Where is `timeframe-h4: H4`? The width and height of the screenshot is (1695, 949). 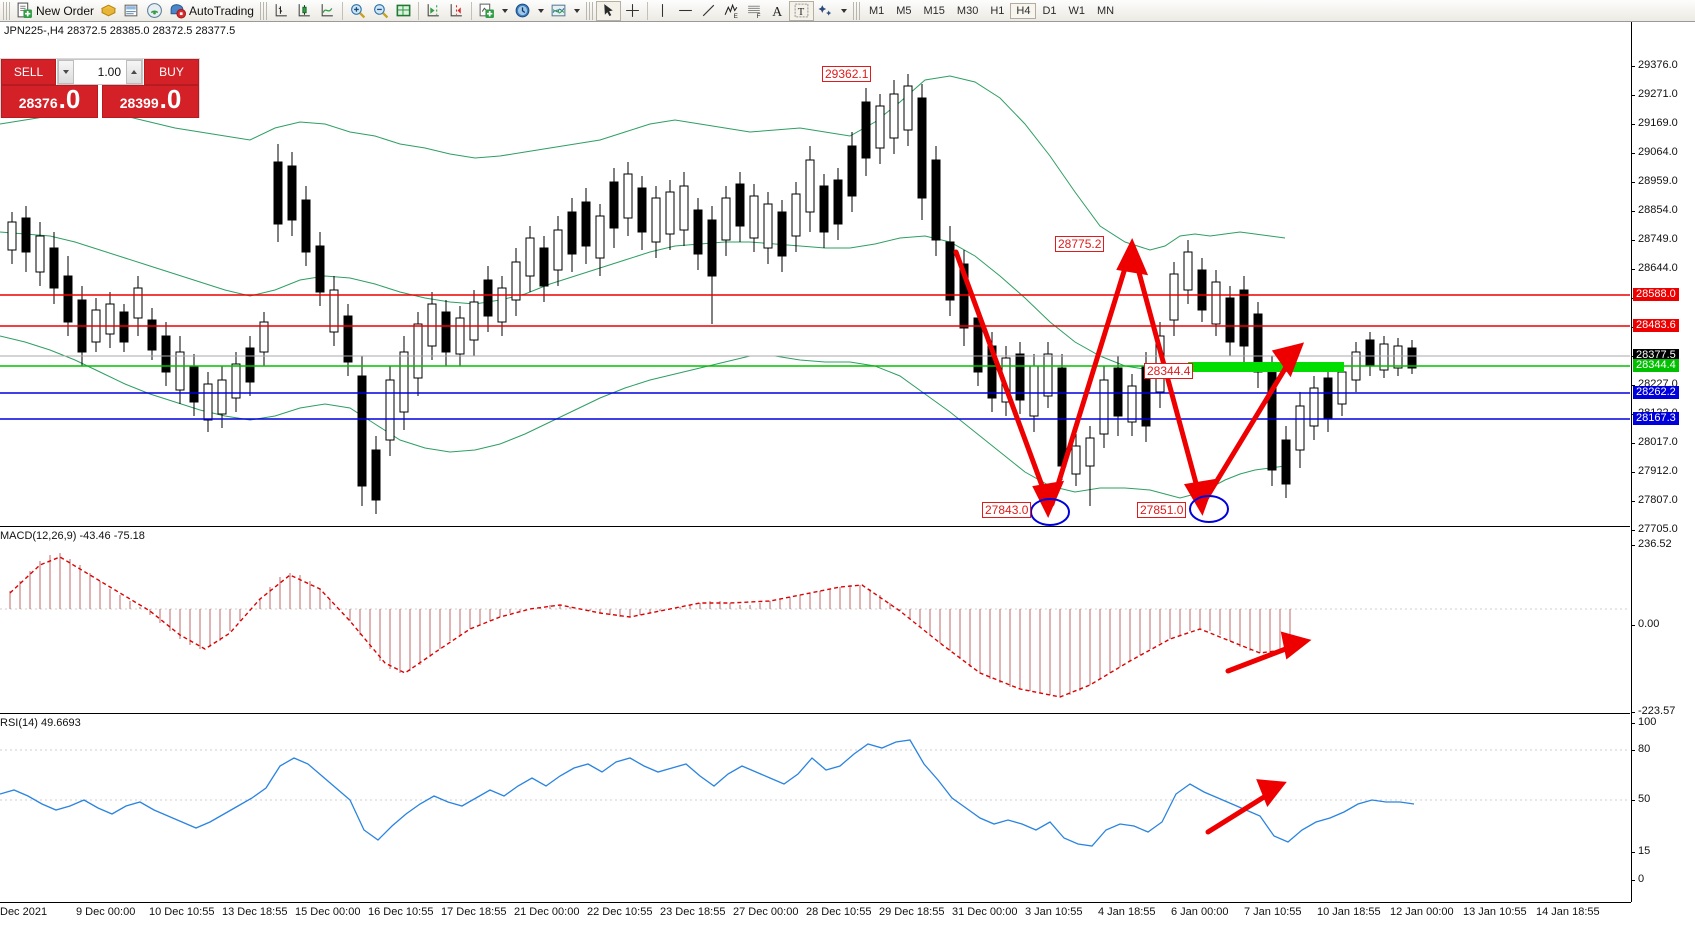
timeframe-h4: H4 is located at coordinates (1023, 10).